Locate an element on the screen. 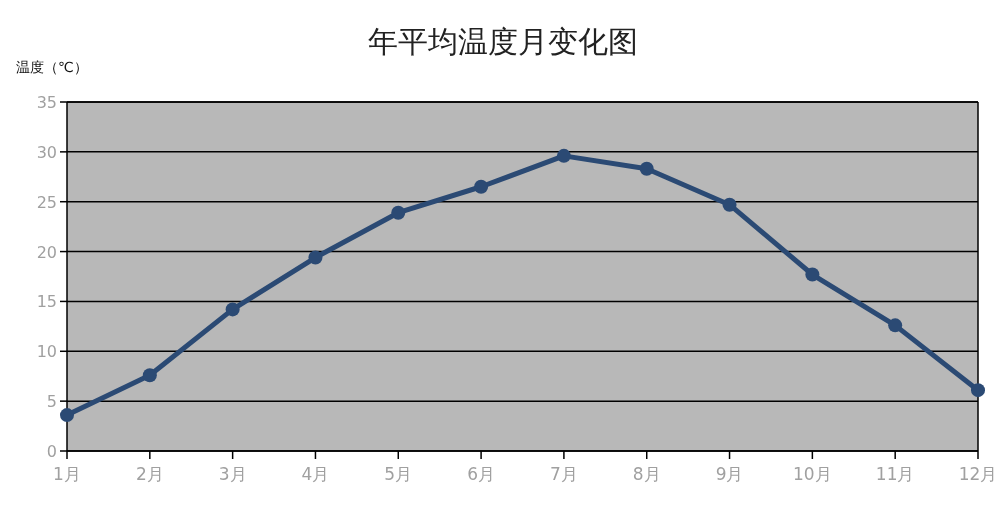 This screenshot has height=514, width=1006. x-tick-label: 5月 is located at coordinates (398, 474).